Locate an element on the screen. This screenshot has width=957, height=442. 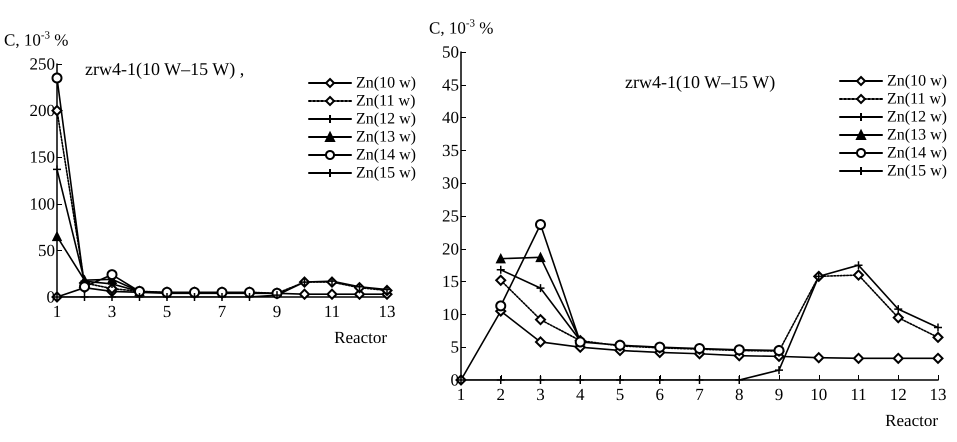
y-tick-label: 40 is located at coordinates (450, 118).